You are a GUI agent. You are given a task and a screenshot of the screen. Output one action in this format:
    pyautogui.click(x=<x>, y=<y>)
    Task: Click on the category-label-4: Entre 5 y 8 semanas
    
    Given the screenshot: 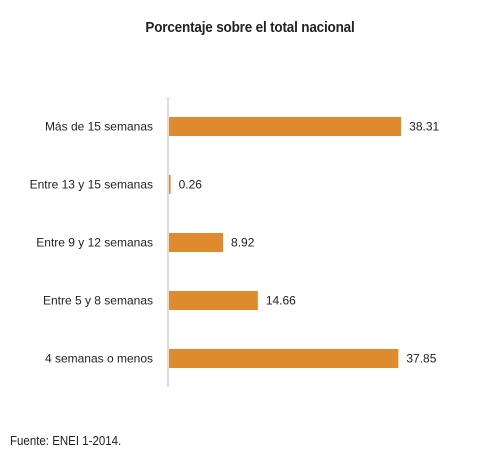 What is the action you would take?
    pyautogui.click(x=98, y=301)
    